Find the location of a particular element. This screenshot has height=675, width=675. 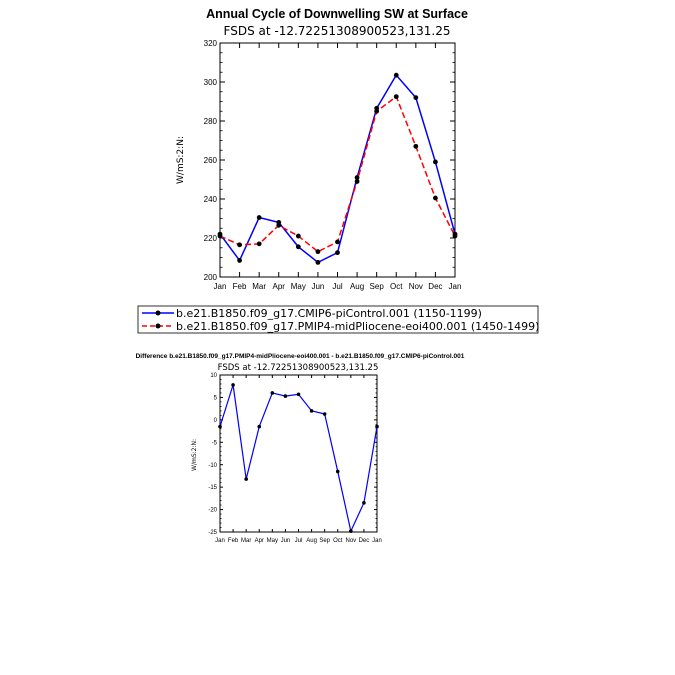

y-tick-label: -25 is located at coordinates (212, 533).